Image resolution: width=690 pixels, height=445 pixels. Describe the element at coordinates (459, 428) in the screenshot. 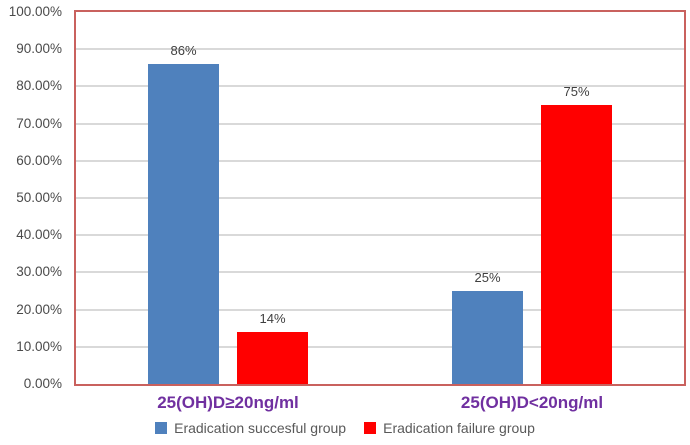

I see `legend-label: Eradication failure group` at that location.